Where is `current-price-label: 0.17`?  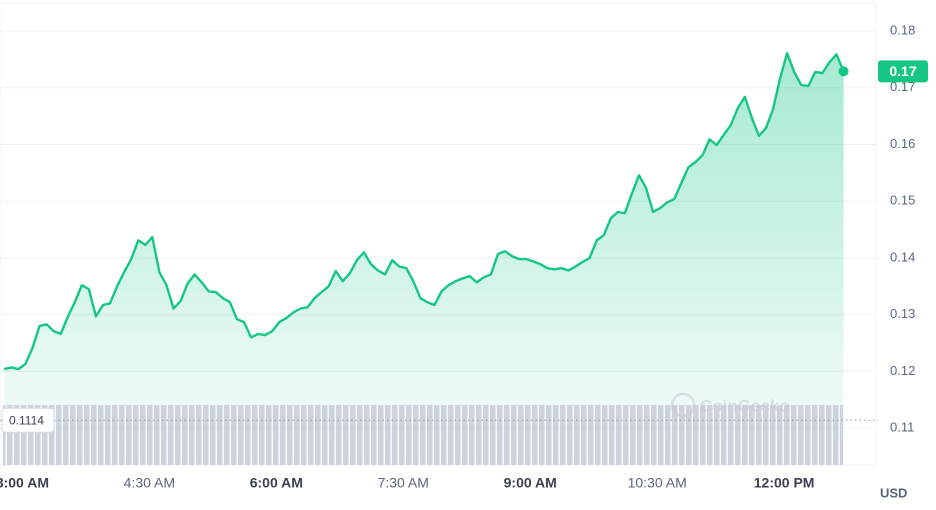 current-price-label: 0.17 is located at coordinates (902, 71).